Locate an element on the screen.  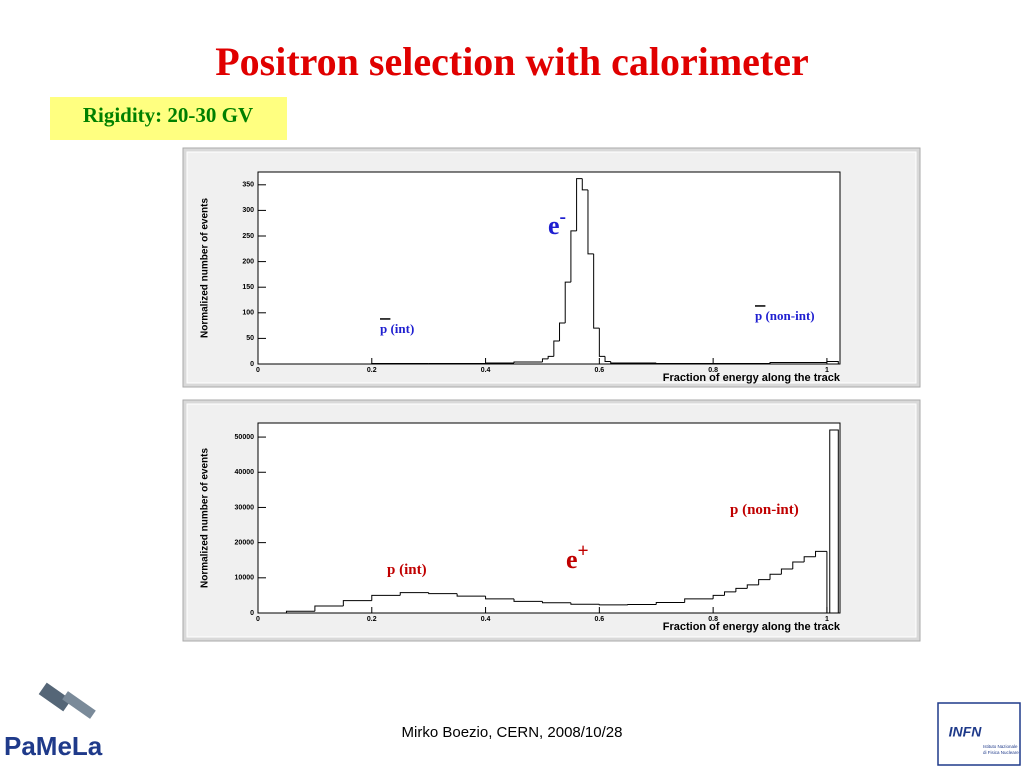
annotation: e- is located at coordinates (557, 223).